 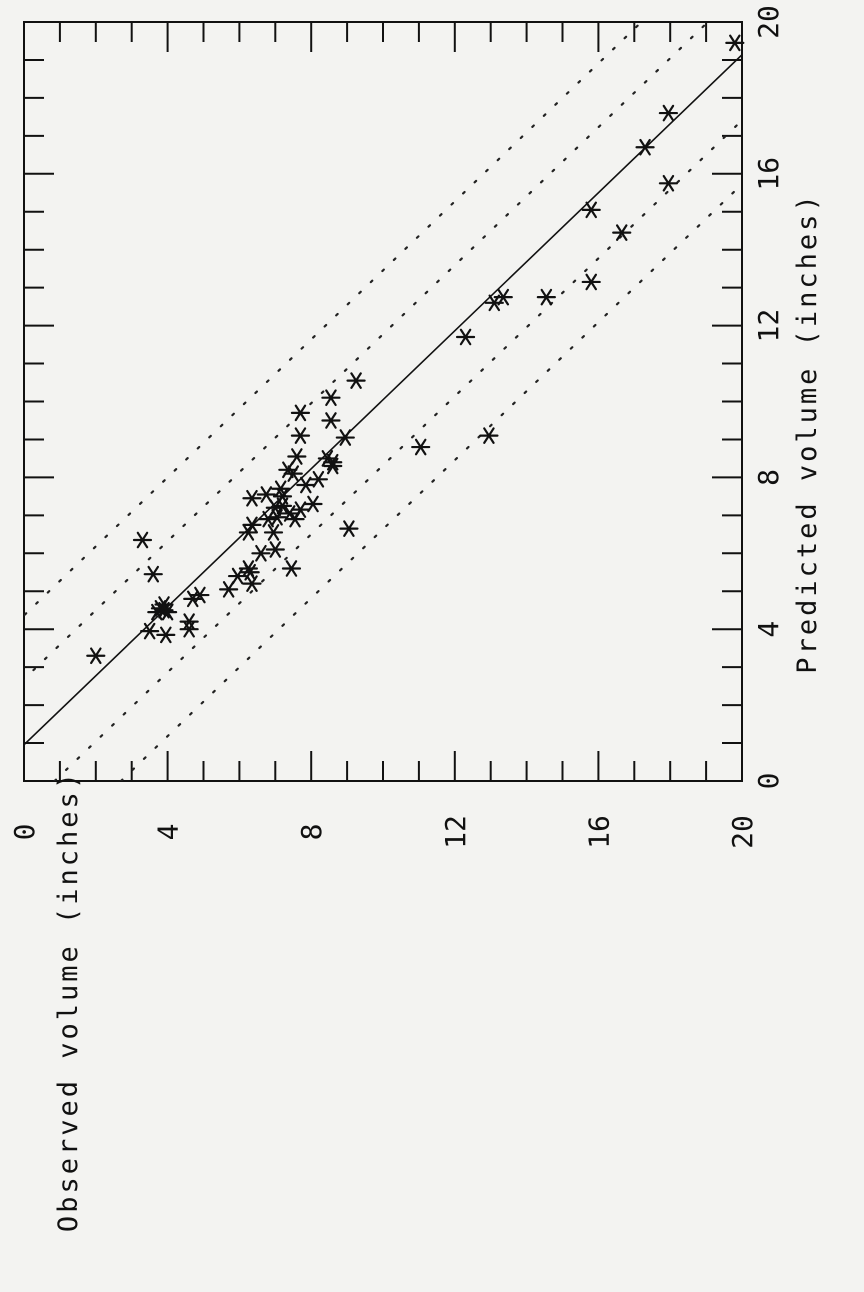 What do you see at coordinates (68, 1001) in the screenshot?
I see `y-axis-label: Observed volume (inches)` at bounding box center [68, 1001].